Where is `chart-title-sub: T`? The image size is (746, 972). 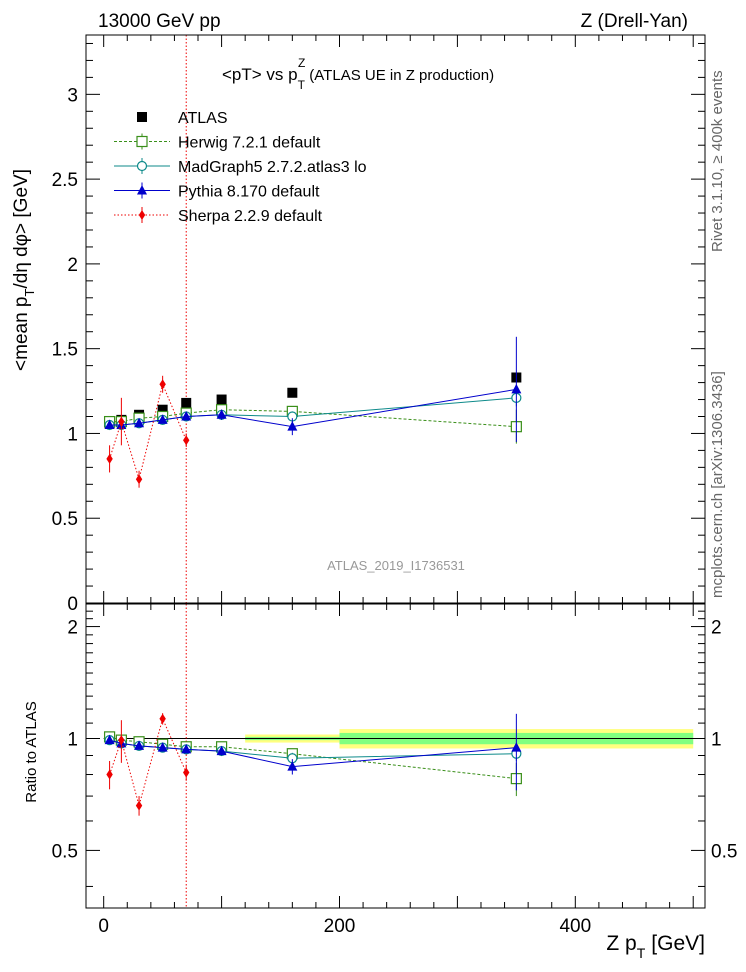
chart-title-sub: T is located at coordinates (302, 85).